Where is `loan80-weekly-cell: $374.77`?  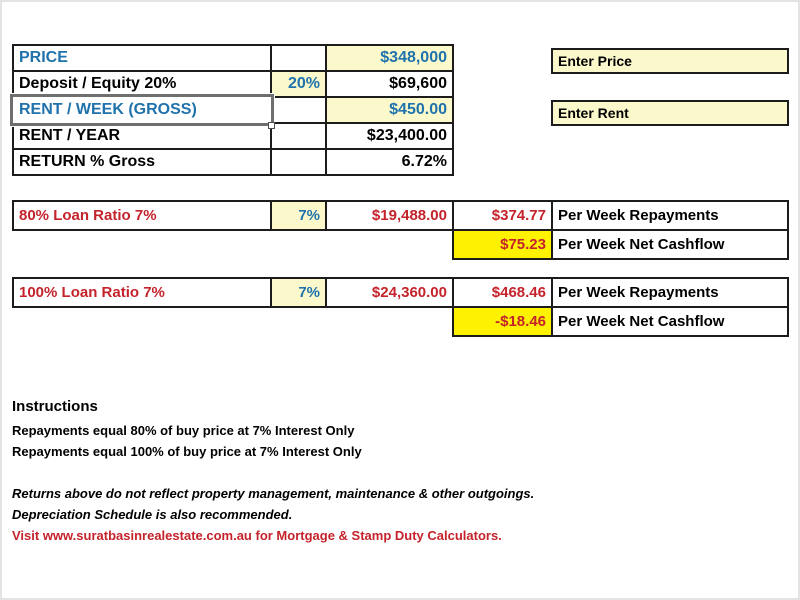
loan80-weekly-cell: $374.77 is located at coordinates (502, 215).